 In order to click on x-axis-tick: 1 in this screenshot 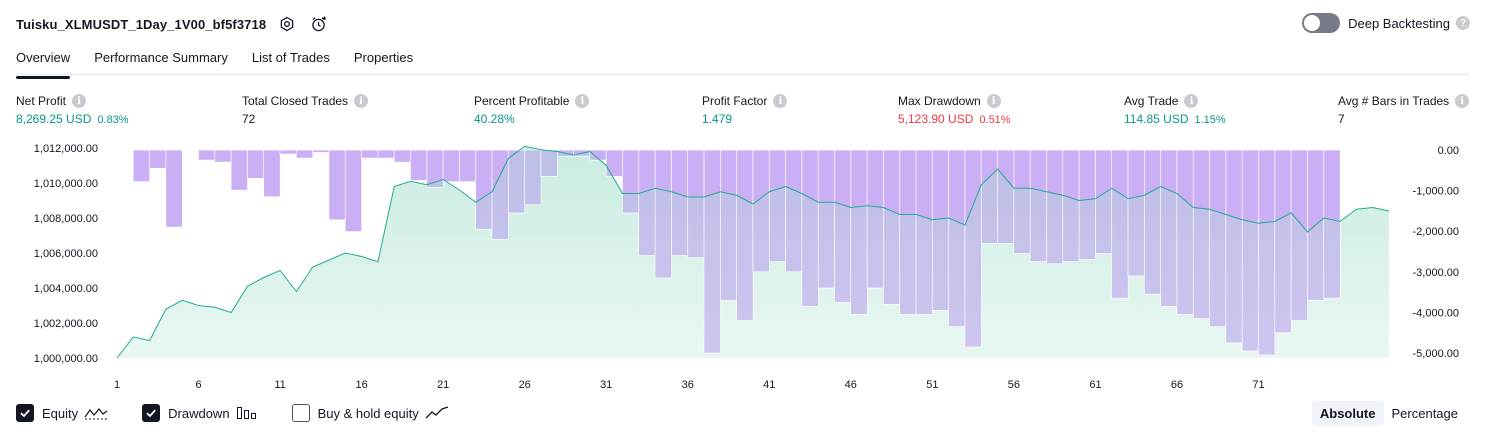, I will do `click(117, 385)`.